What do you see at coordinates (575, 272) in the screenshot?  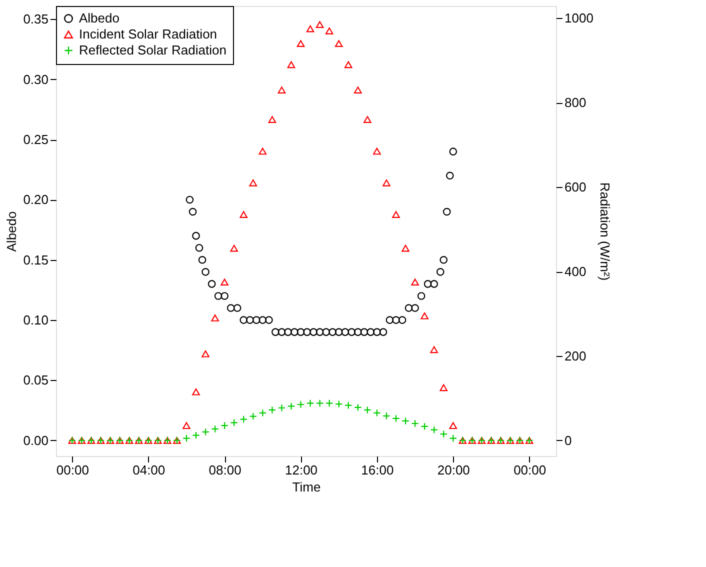 I see `y2-tick-label: 400` at bounding box center [575, 272].